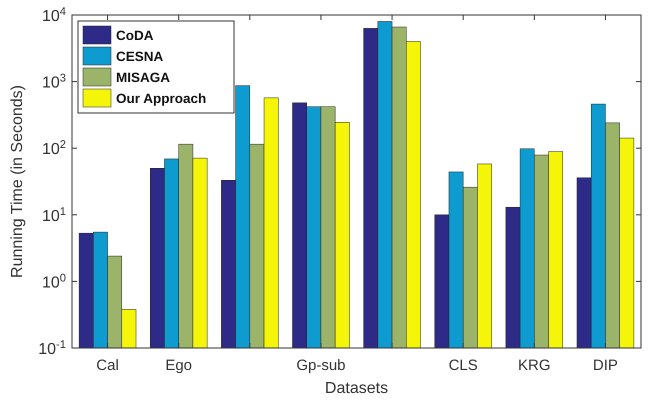 Image resolution: width=649 pixels, height=406 pixels. Describe the element at coordinates (107, 365) in the screenshot. I see `x-tick-label: Cal` at that location.